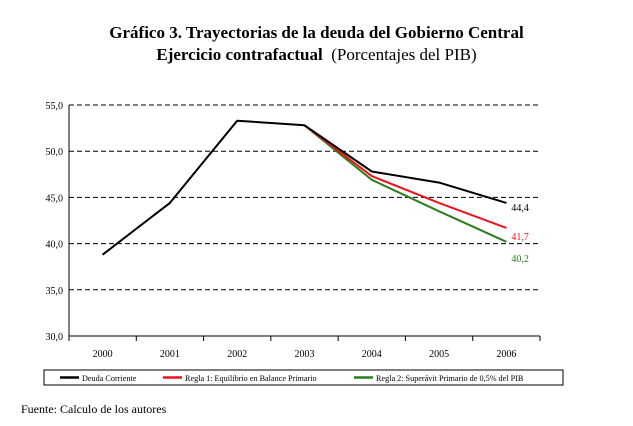  Describe the element at coordinates (94, 409) in the screenshot. I see `source-note: Fuente: Calculo de los autores` at that location.